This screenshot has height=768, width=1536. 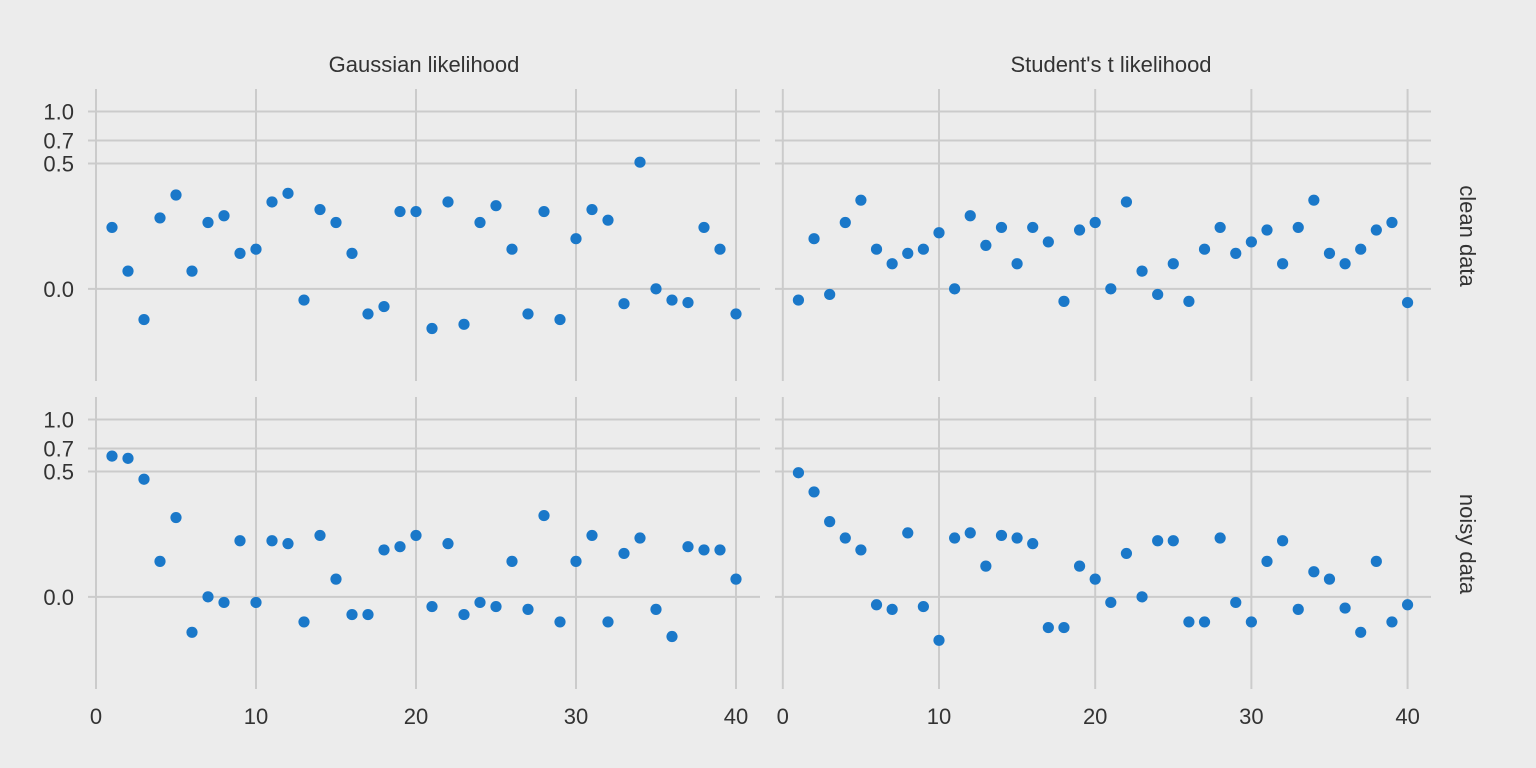 What do you see at coordinates (58, 140) in the screenshot?
I see `y-tick-label: 0.7` at bounding box center [58, 140].